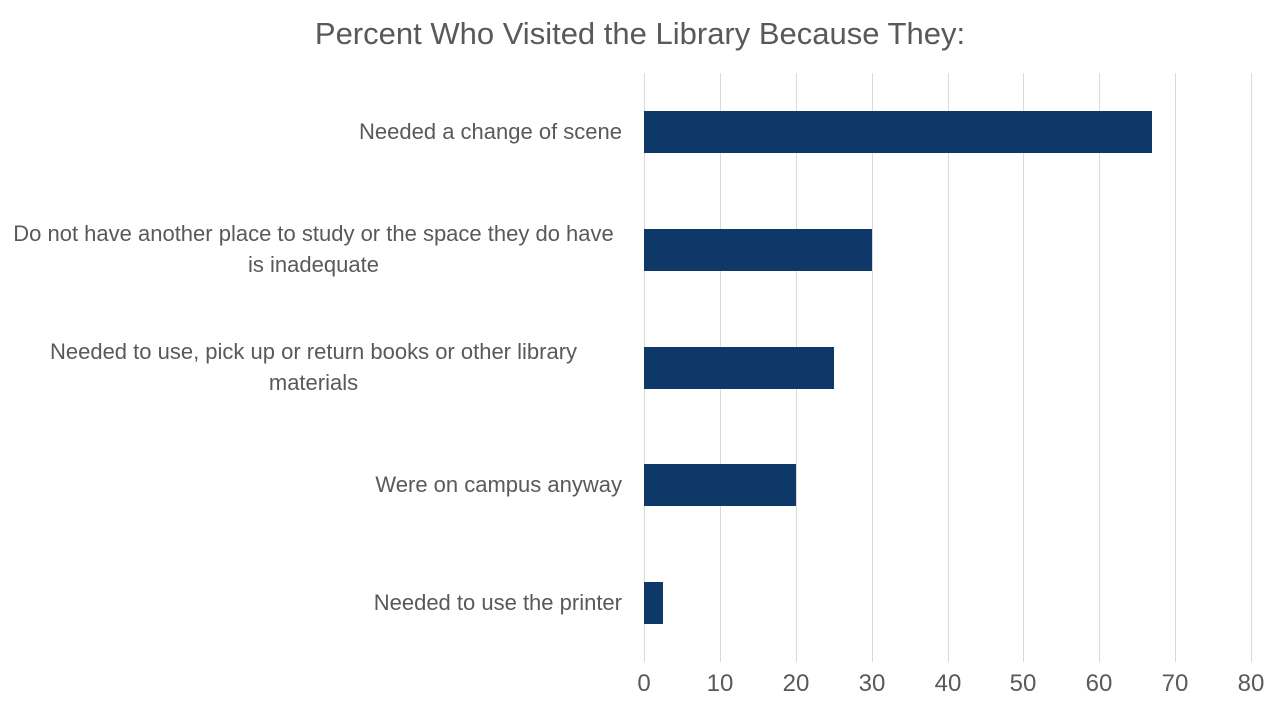 The image size is (1280, 720). Describe the element at coordinates (313, 132) in the screenshot. I see `category-label: Needed a change of scene` at that location.